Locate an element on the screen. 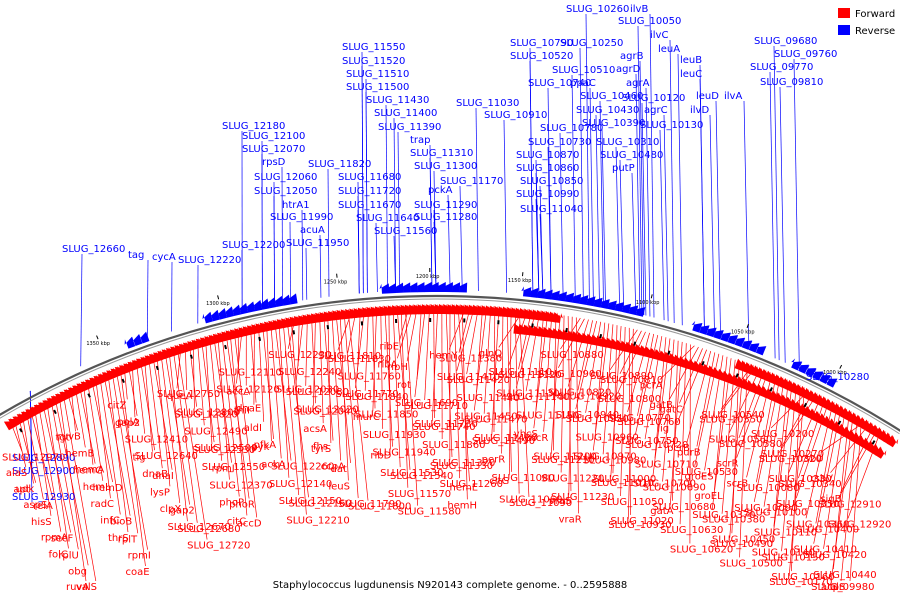 The image size is (900, 600). forward-gene-label: SLUG_11410 is located at coordinates (468, 377).